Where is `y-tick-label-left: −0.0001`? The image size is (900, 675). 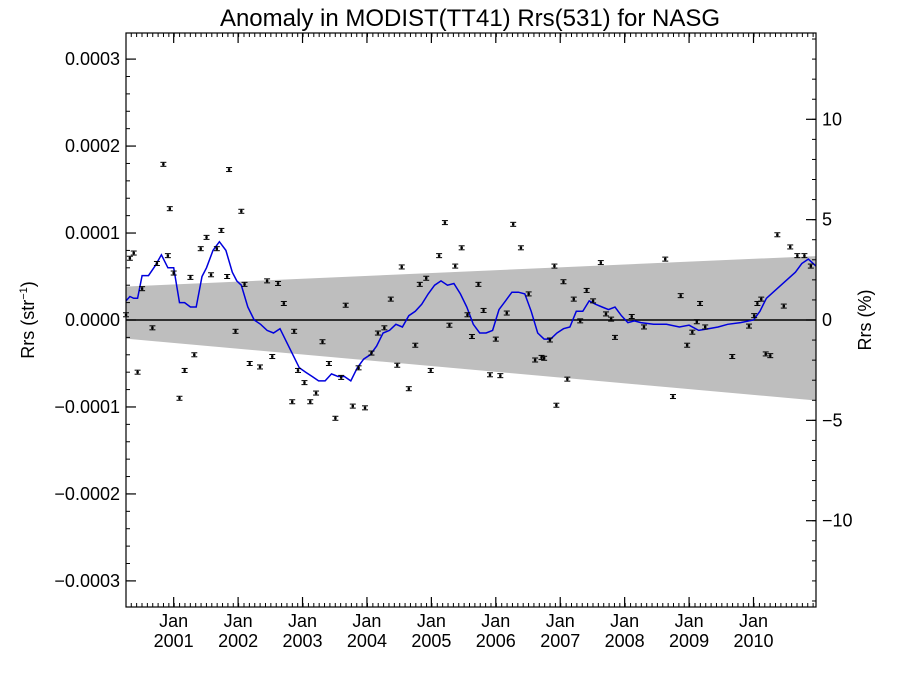 y-tick-label-left: −0.0001 is located at coordinates (87, 407).